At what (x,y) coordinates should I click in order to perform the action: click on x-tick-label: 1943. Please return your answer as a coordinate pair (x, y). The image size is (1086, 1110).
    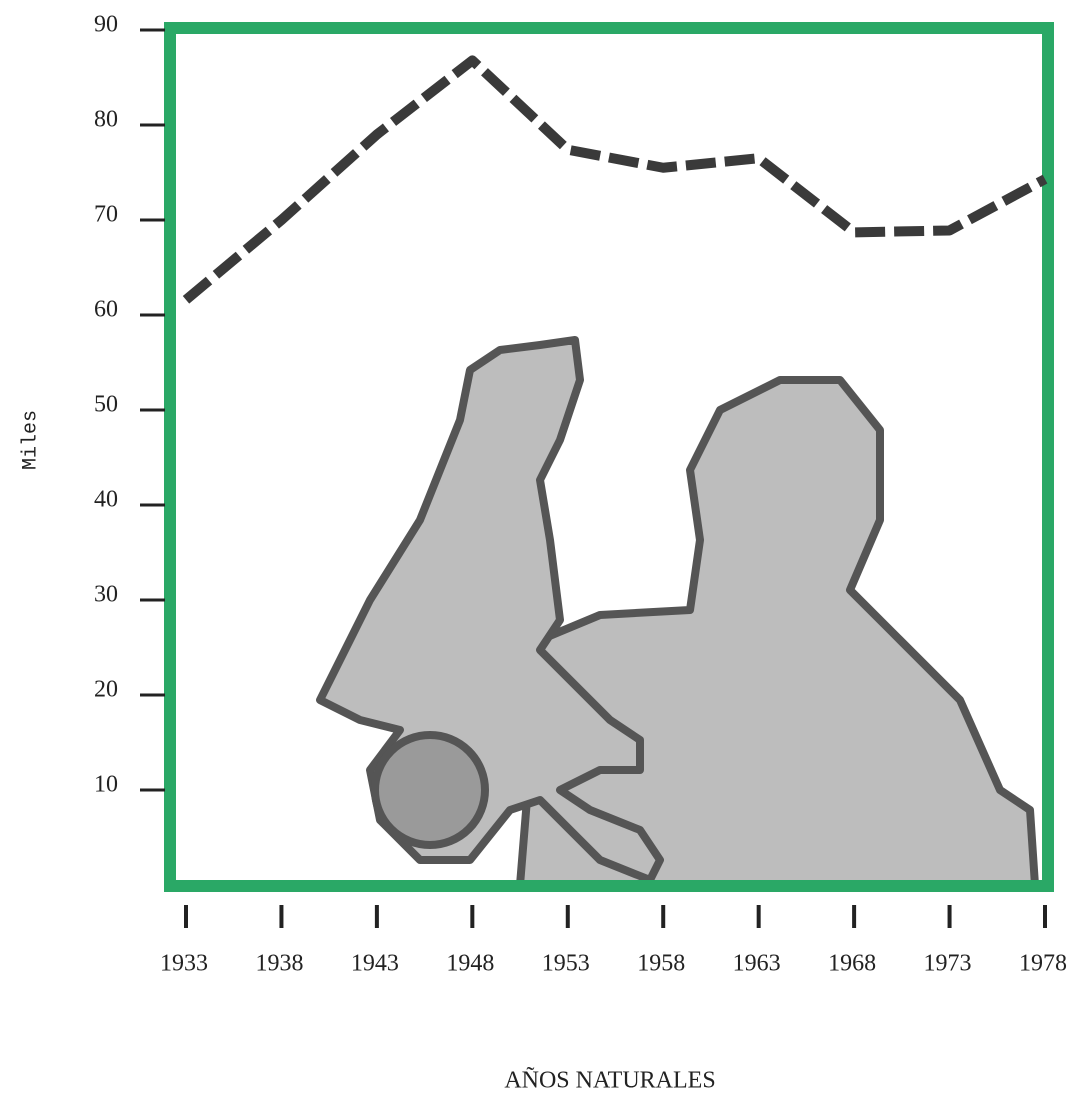
    Looking at the image, I should click on (375, 964).